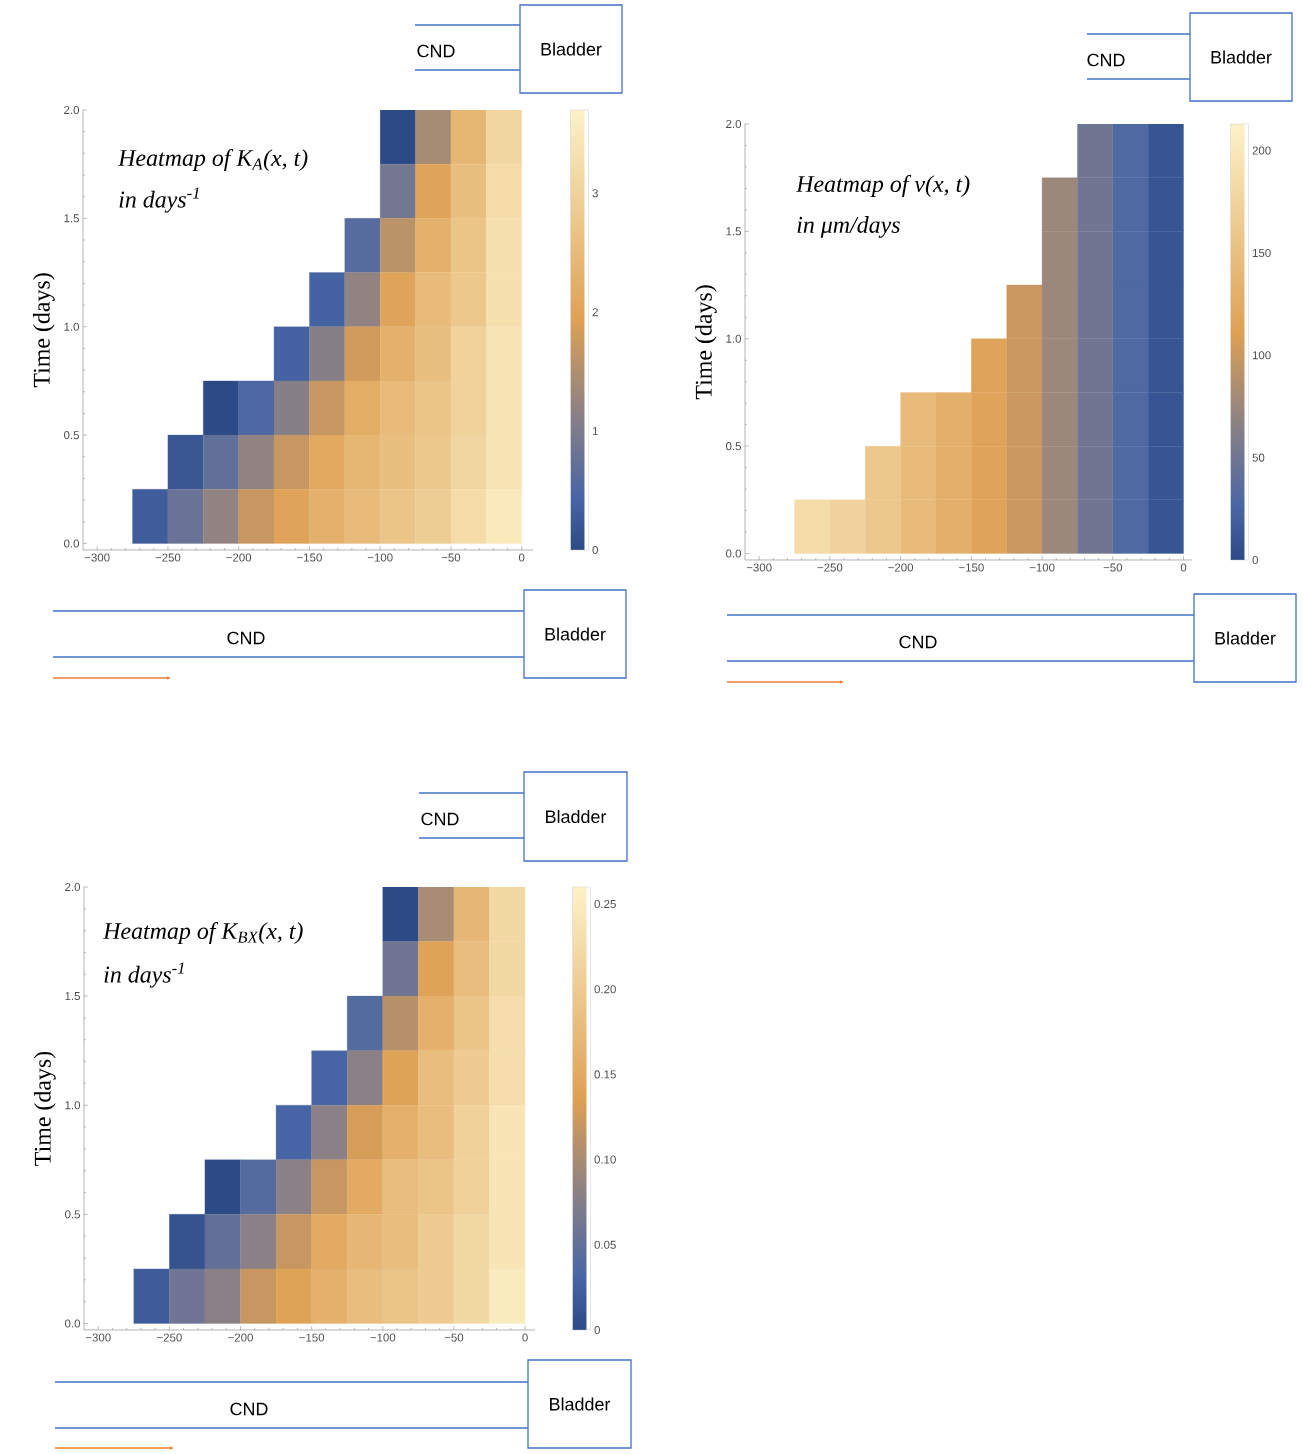 This screenshot has width=1303, height=1454. What do you see at coordinates (605, 1074) in the screenshot?
I see `color-bar-label: 0.15` at bounding box center [605, 1074].